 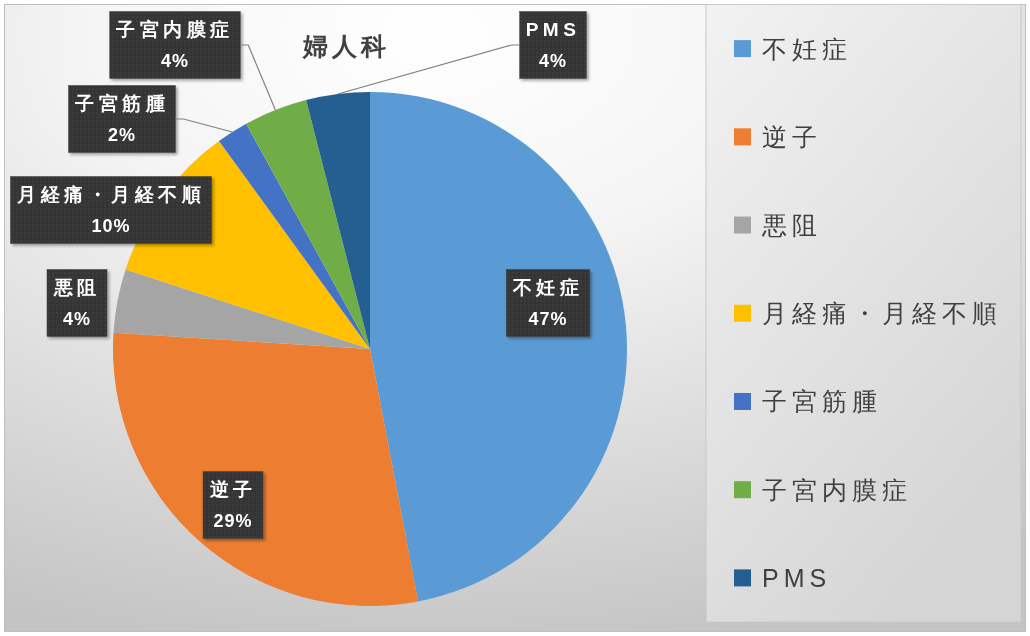 I want to click on legend-label: 逆子, so click(x=792, y=136).